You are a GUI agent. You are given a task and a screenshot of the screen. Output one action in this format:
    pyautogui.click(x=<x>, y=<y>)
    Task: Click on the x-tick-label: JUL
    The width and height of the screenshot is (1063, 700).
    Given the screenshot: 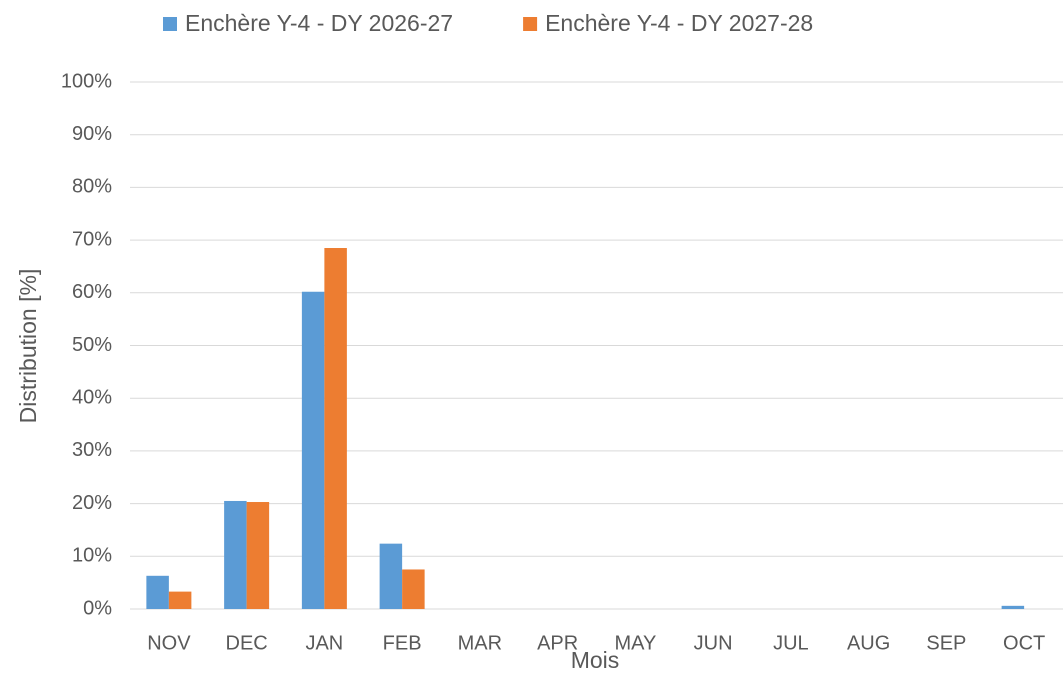 What is the action you would take?
    pyautogui.click(x=791, y=643)
    